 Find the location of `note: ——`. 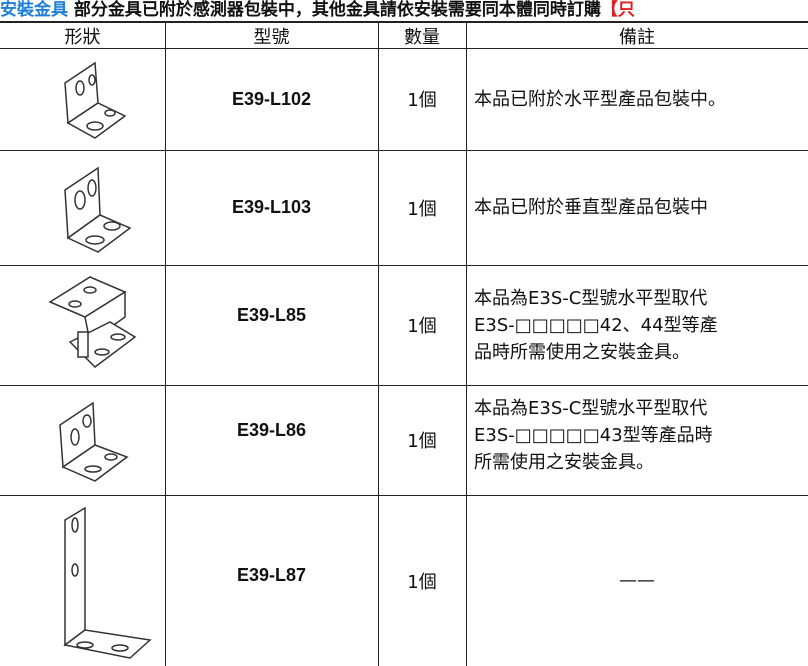

note: —— is located at coordinates (637, 580).